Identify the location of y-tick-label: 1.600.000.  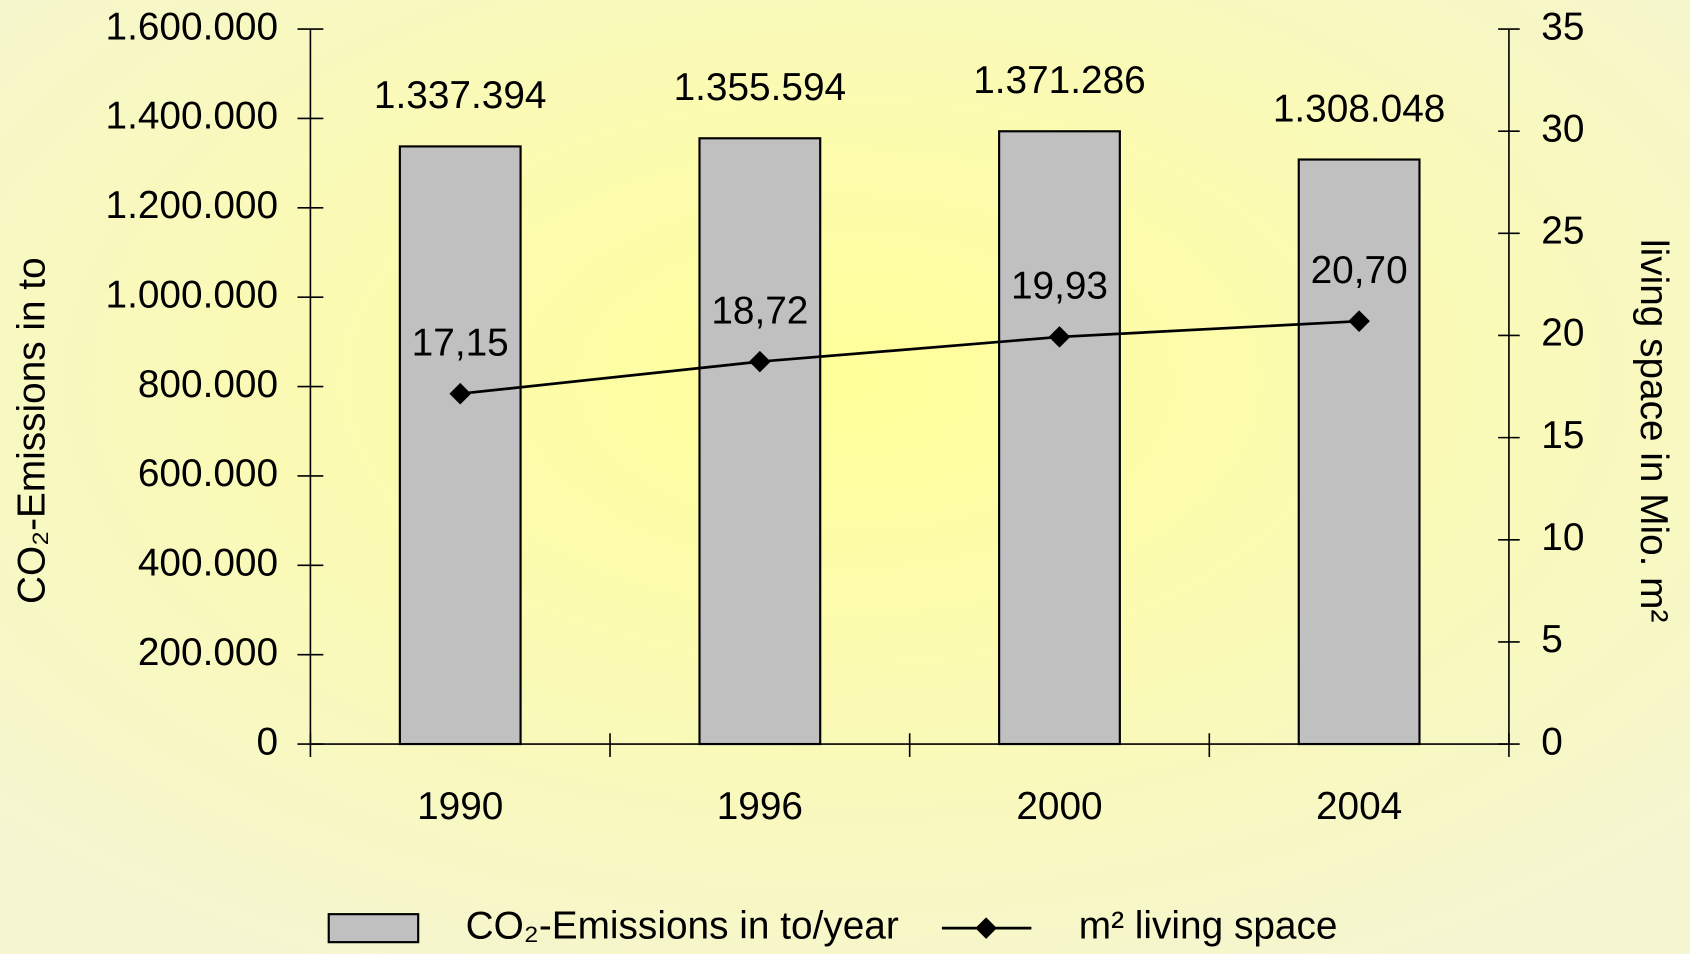
(192, 26).